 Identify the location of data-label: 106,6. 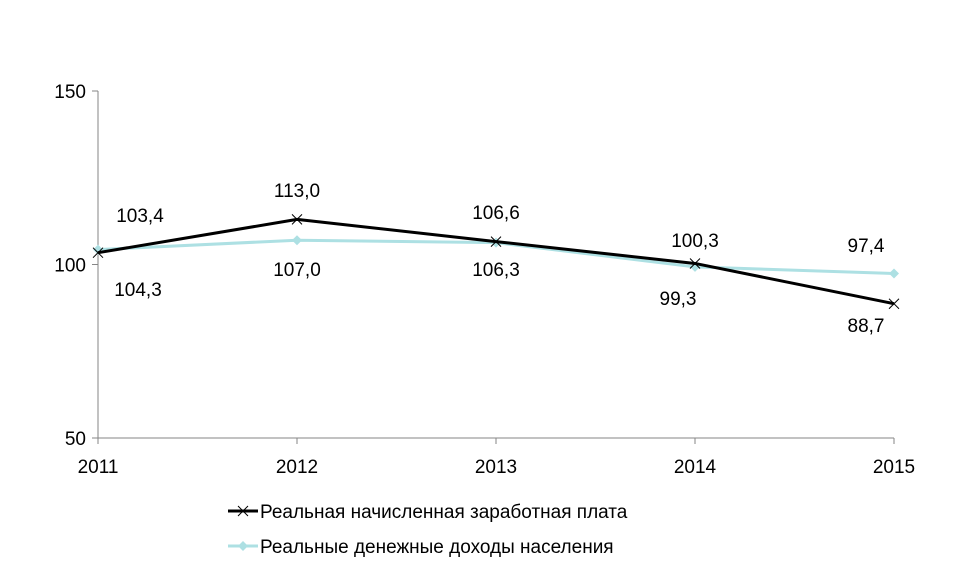
(496, 213).